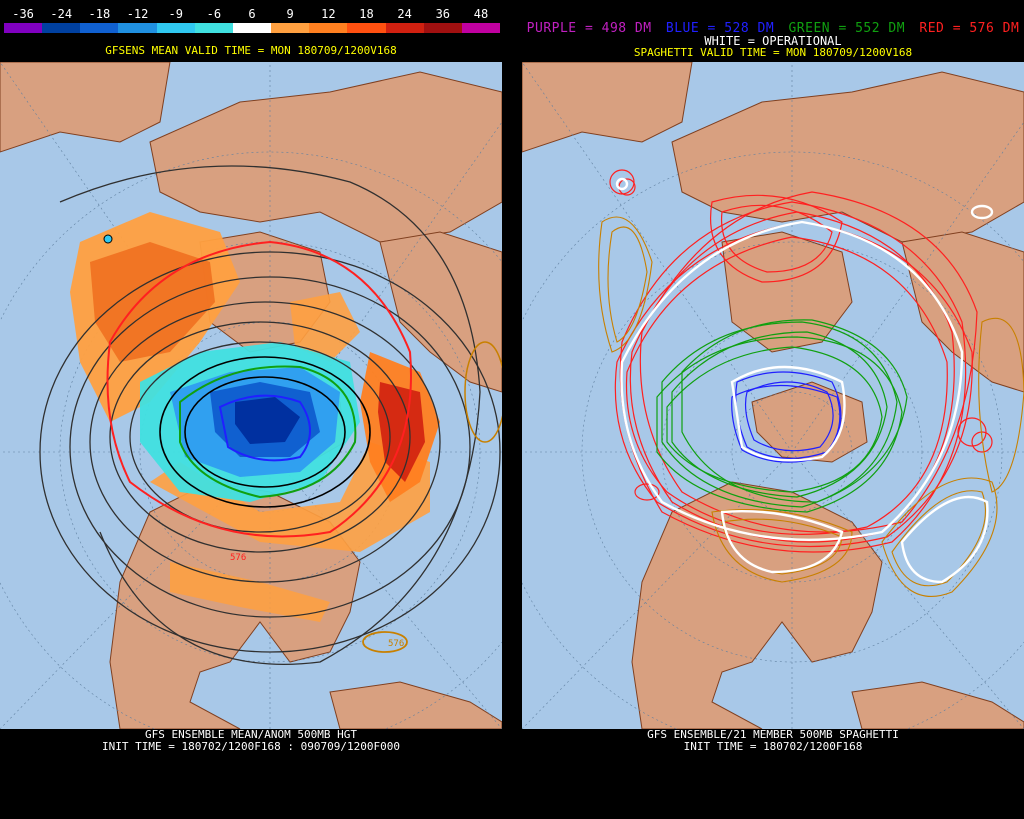 Image resolution: width=1024 pixels, height=819 pixels. I want to click on anomaly-south-band, so click(290, 497).